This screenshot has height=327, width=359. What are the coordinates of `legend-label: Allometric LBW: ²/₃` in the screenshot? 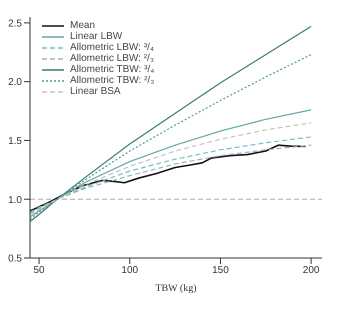 It's located at (112, 58).